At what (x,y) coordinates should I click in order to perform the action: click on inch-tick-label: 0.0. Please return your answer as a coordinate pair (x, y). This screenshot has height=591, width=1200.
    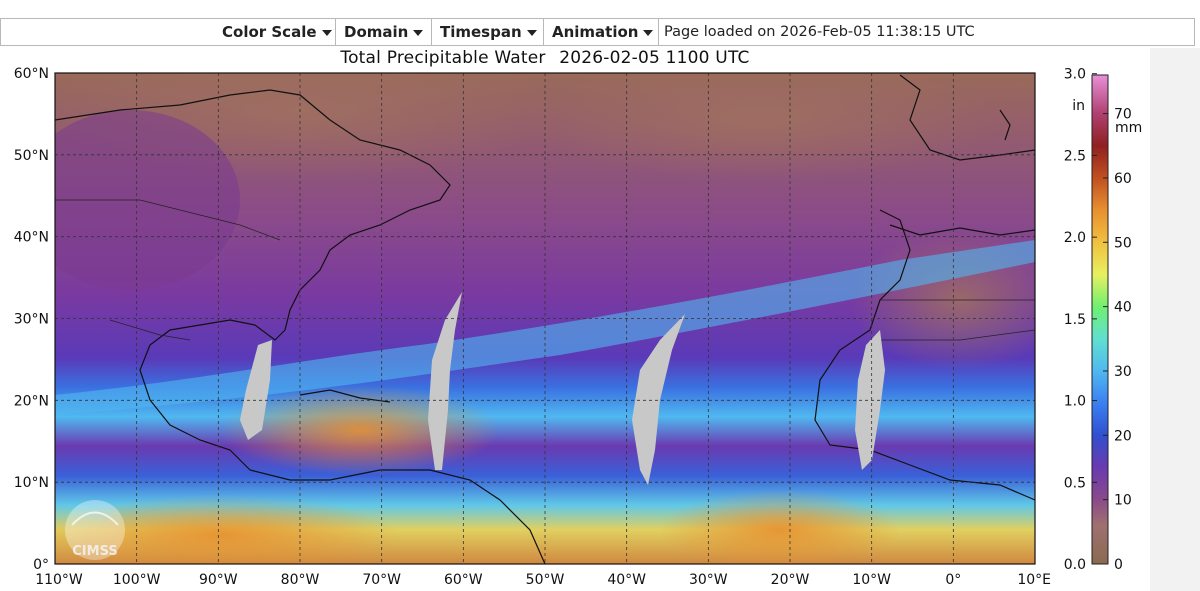
    Looking at the image, I should click on (1075, 565).